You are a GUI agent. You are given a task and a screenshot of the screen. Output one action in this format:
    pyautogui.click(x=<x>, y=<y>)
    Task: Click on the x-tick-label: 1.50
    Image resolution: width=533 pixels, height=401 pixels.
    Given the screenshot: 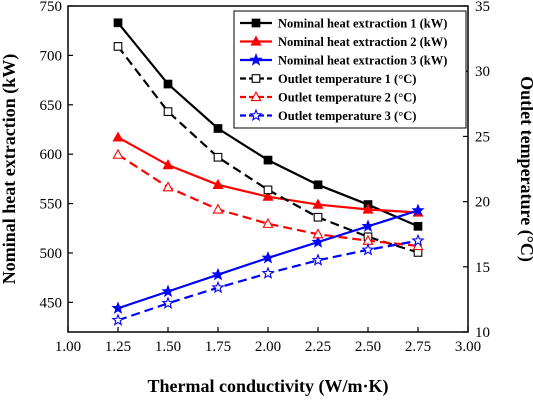 What is the action you would take?
    pyautogui.click(x=168, y=347)
    